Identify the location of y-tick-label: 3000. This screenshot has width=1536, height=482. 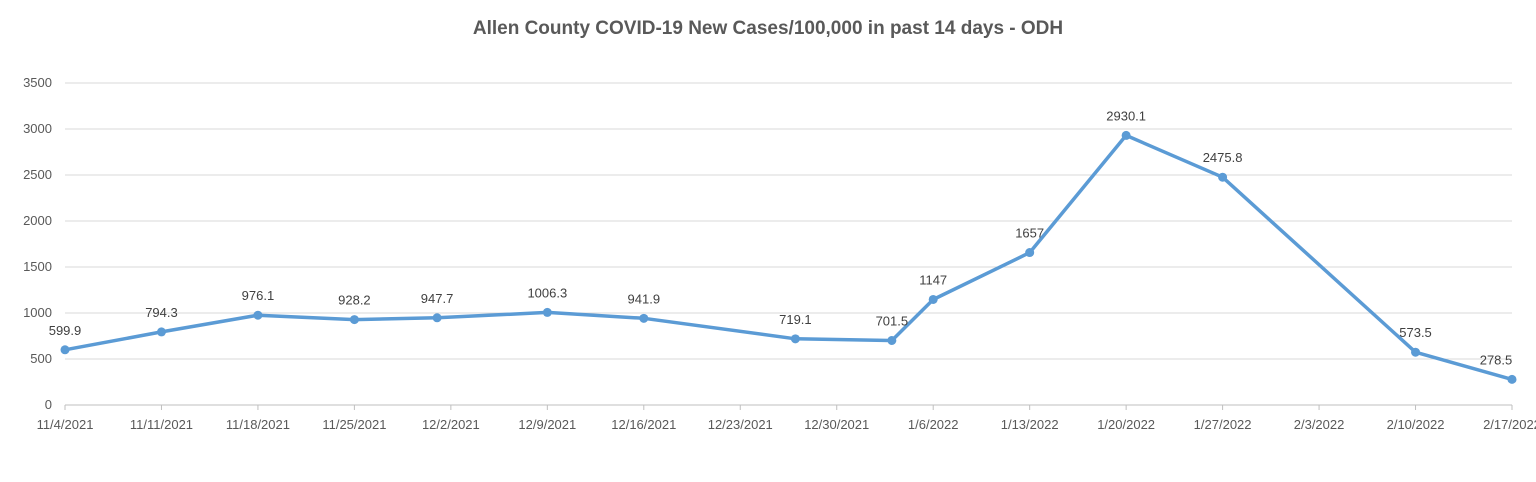
(37, 128).